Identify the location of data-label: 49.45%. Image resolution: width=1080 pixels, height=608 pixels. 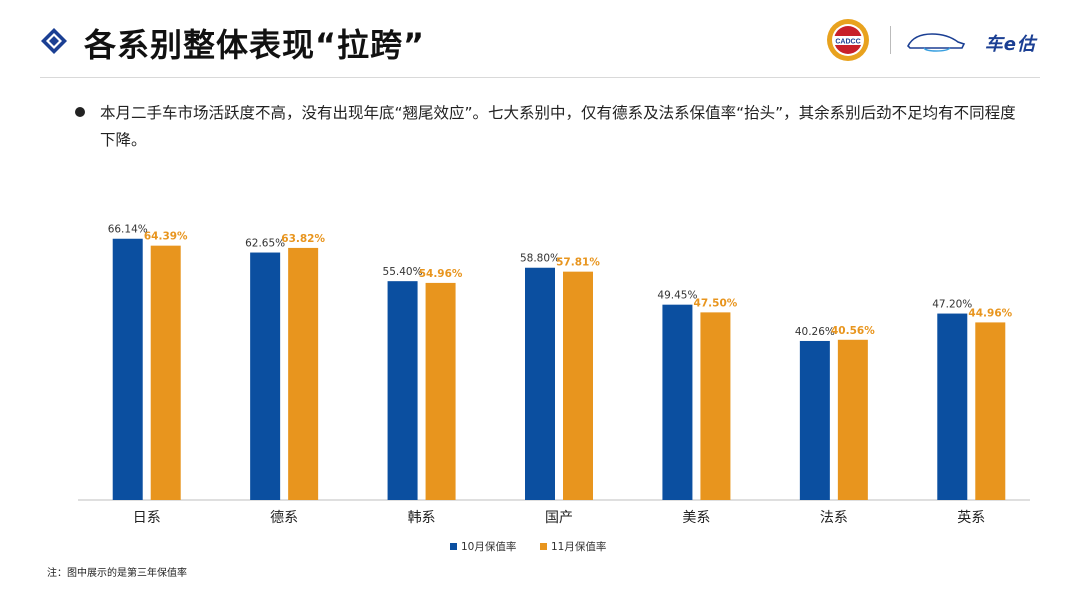
(677, 296).